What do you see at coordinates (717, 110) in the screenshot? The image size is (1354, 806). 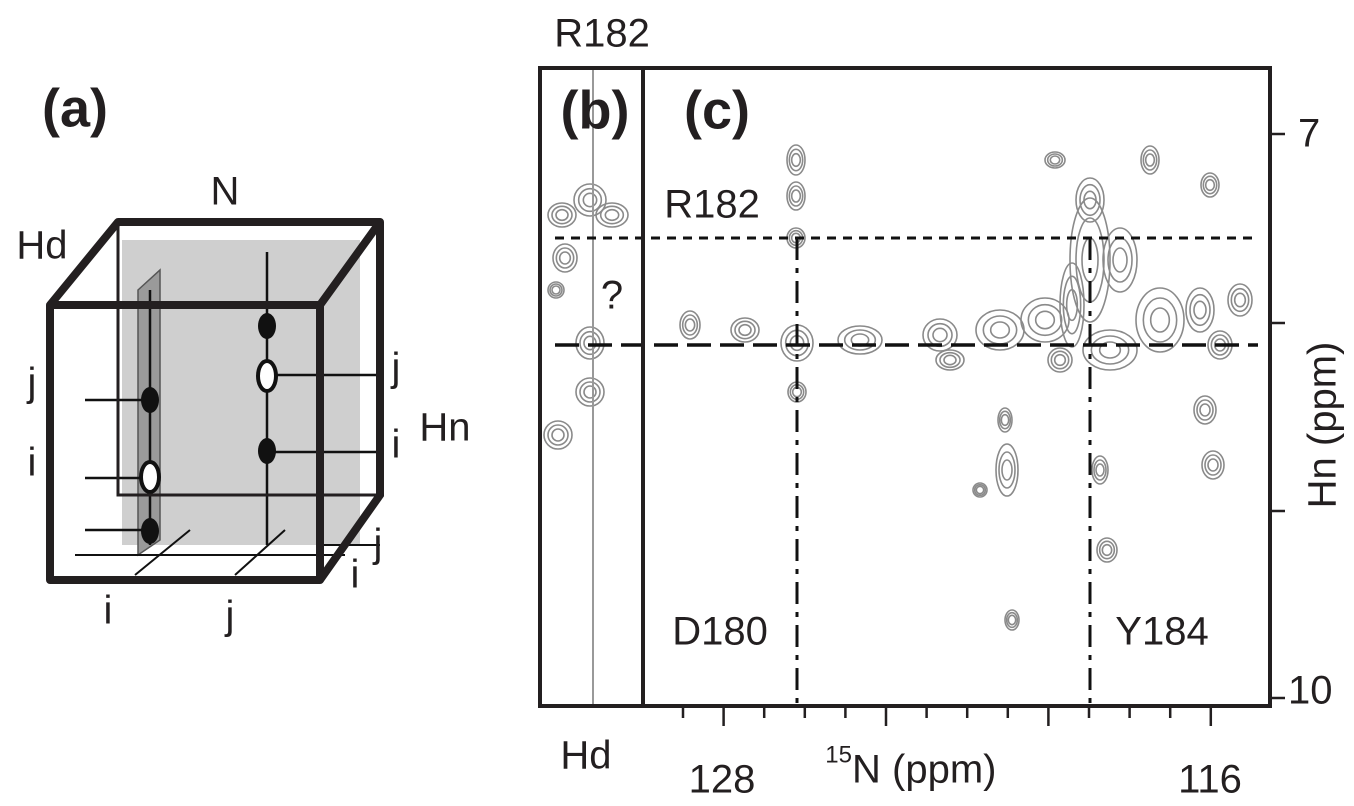 I see `panel-label: (c)` at bounding box center [717, 110].